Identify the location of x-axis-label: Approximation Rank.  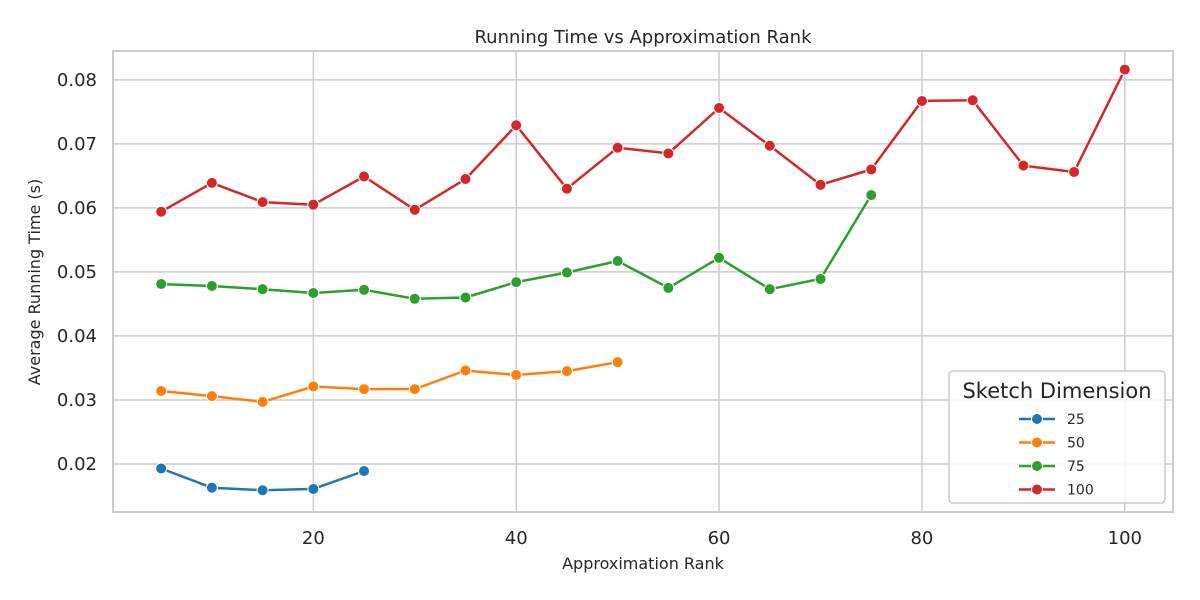
(643, 563).